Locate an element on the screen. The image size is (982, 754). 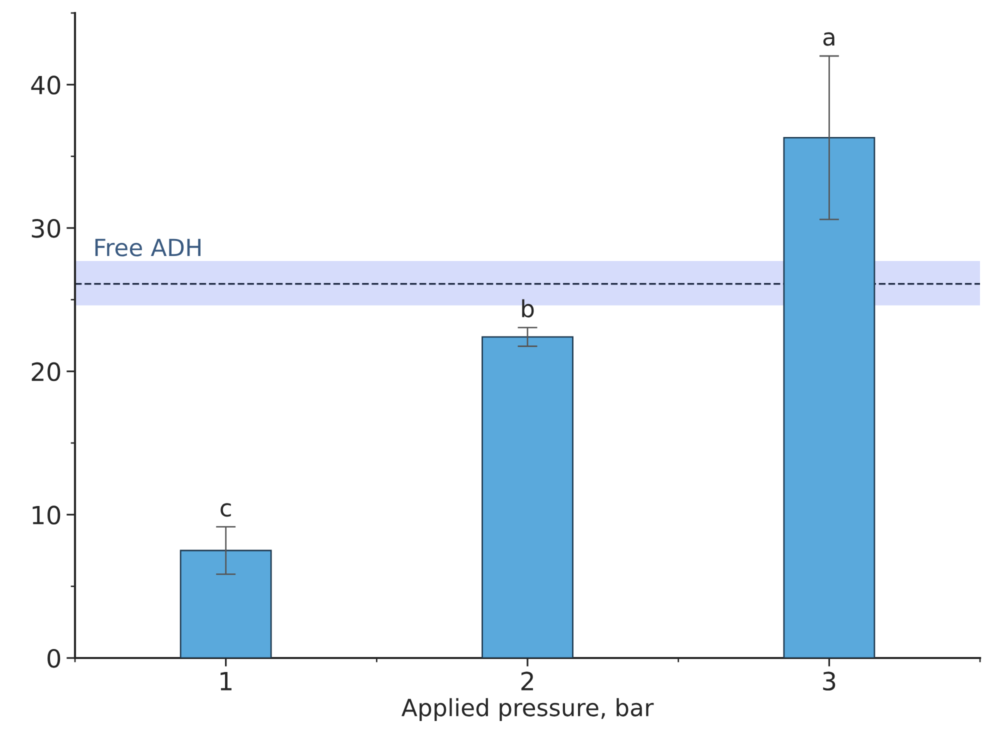
y-tick-label: 0 is located at coordinates (54, 658).